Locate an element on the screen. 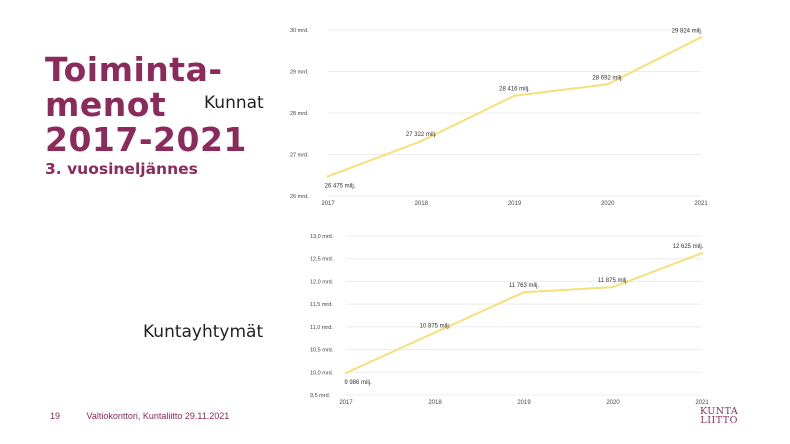  kunnat-x-tick-label: 2020 is located at coordinates (608, 204).